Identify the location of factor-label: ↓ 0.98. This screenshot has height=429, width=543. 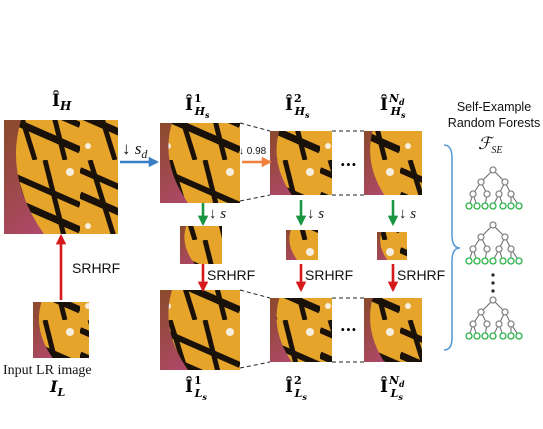
(253, 151).